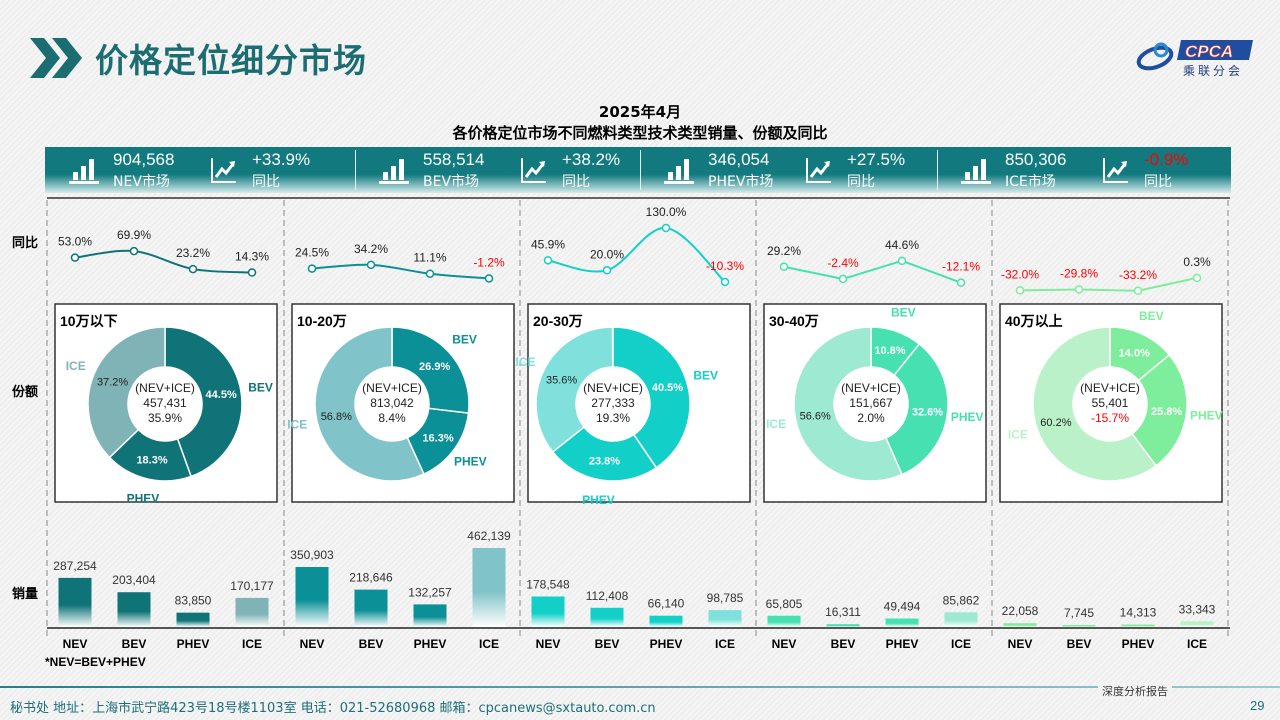 The width and height of the screenshot is (1280, 720). What do you see at coordinates (1110, 418) in the screenshot?
I see `donut-total-yoy: -15.7%` at bounding box center [1110, 418].